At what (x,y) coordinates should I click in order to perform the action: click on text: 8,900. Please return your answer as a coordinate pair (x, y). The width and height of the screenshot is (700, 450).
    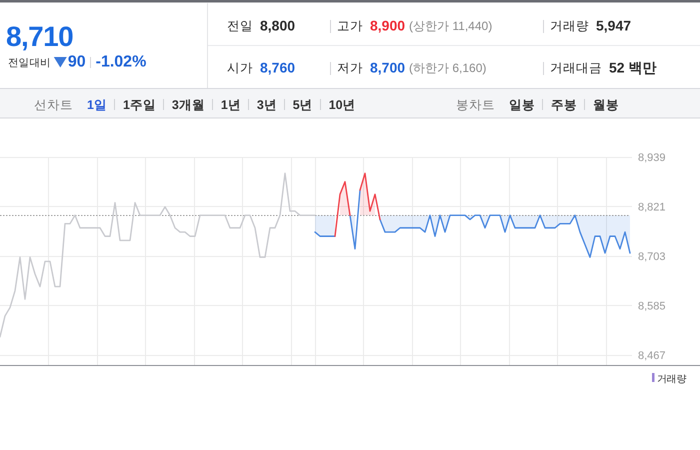
    Looking at the image, I should click on (388, 26).